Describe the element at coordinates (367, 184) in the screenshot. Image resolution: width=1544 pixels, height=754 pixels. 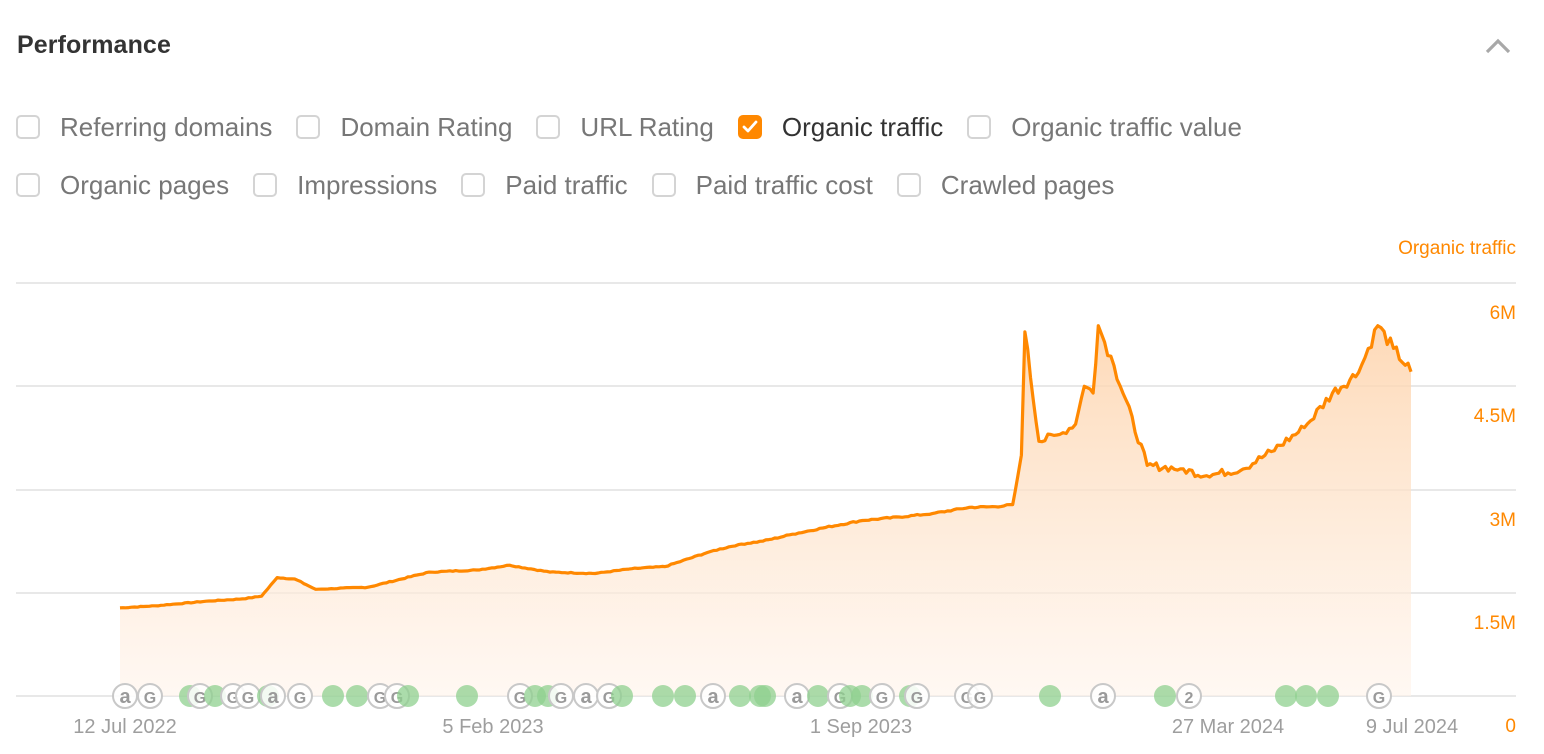
I see `checkbox-label: Impressions` at that location.